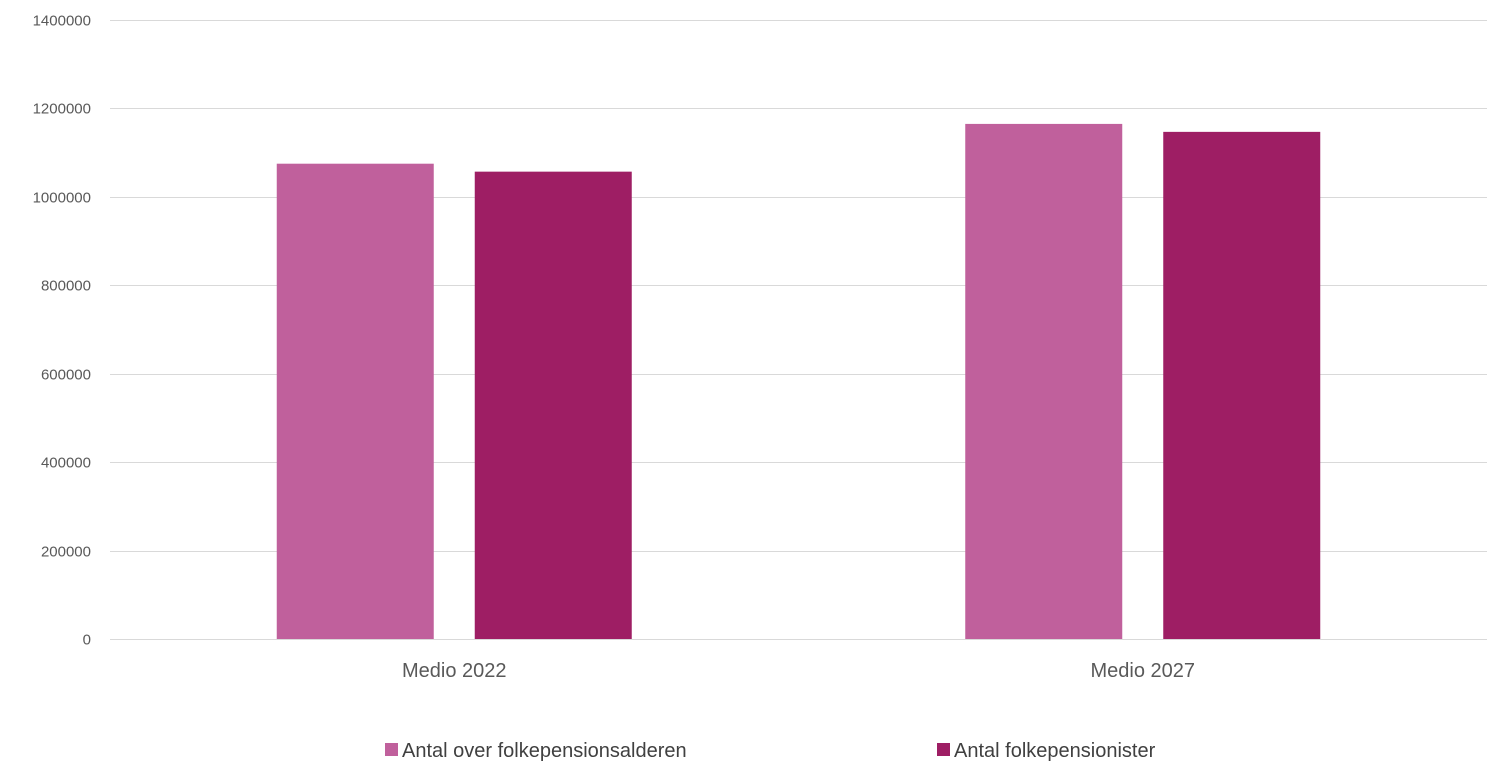  I want to click on y-tick-label: 0, so click(87, 640).